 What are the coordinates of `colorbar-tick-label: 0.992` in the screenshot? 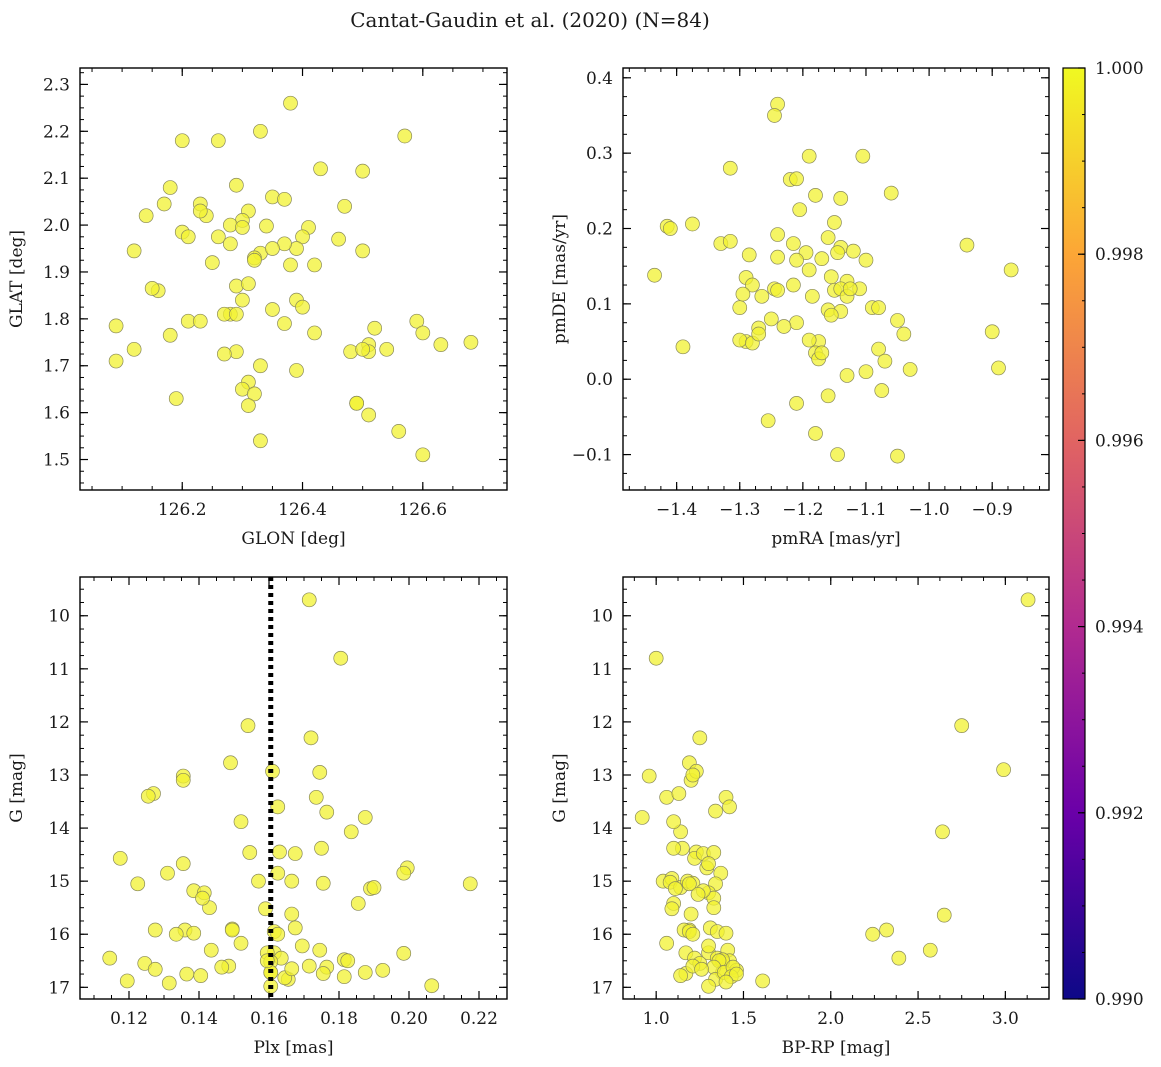 It's located at (1119, 814).